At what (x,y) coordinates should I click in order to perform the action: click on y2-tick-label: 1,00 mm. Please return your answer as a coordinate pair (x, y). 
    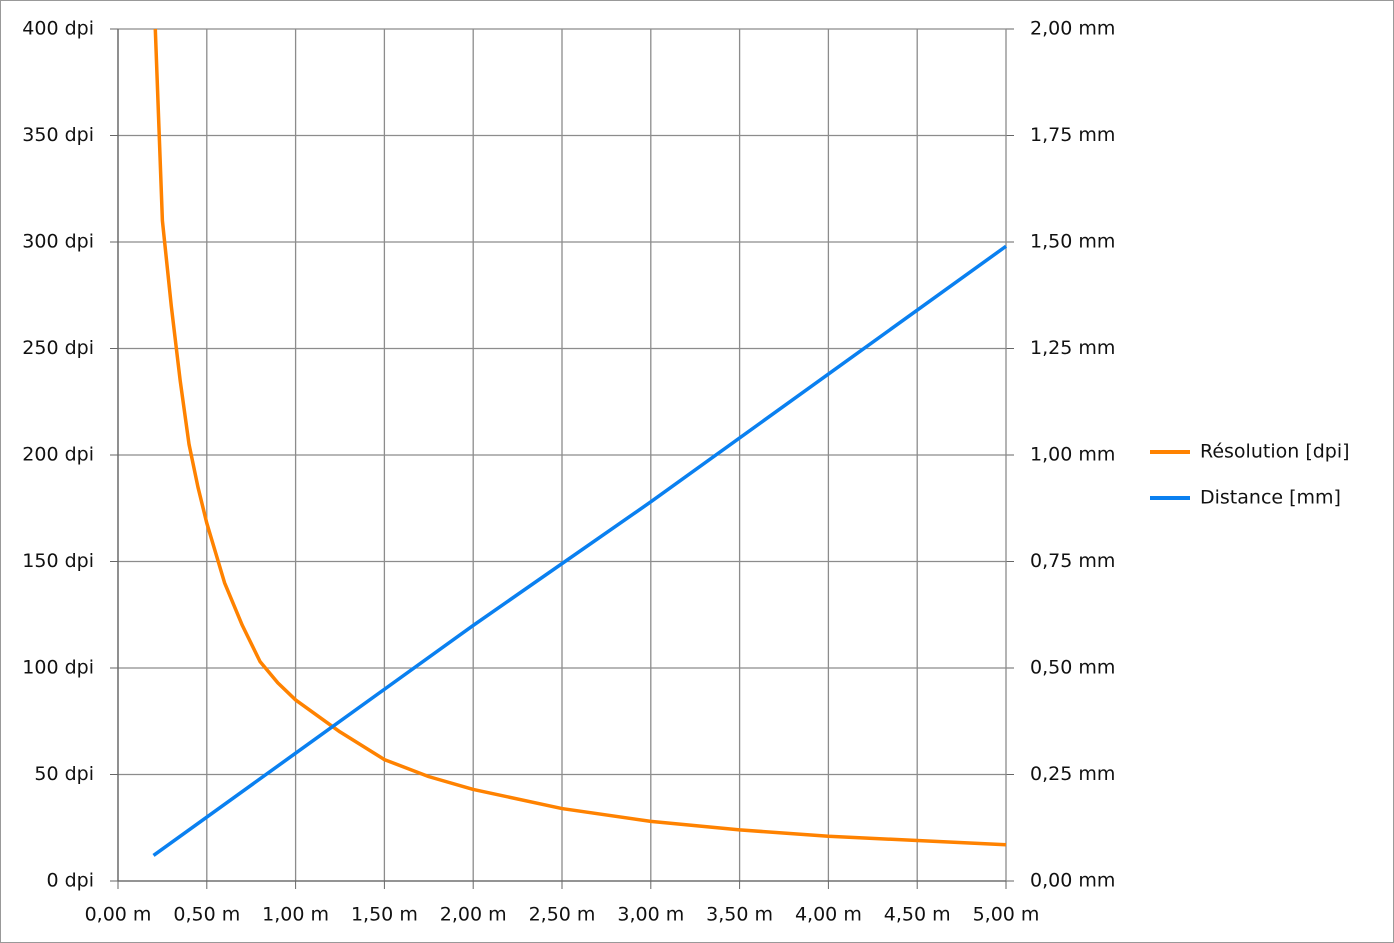
    Looking at the image, I should click on (1072, 455).